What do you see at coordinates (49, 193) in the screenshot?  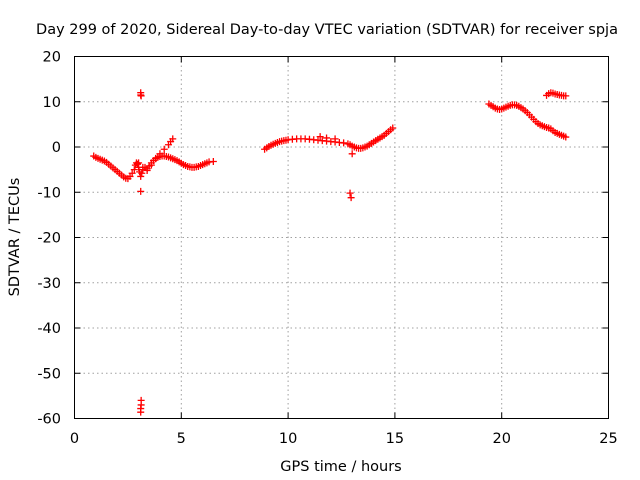 I see `y-tick-label: -10` at bounding box center [49, 193].